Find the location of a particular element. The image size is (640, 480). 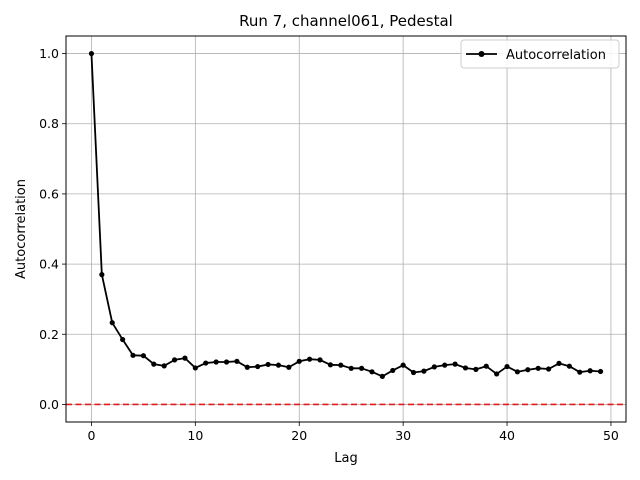

chart-title: Run 7, channel061, Pedestal is located at coordinates (346, 21).